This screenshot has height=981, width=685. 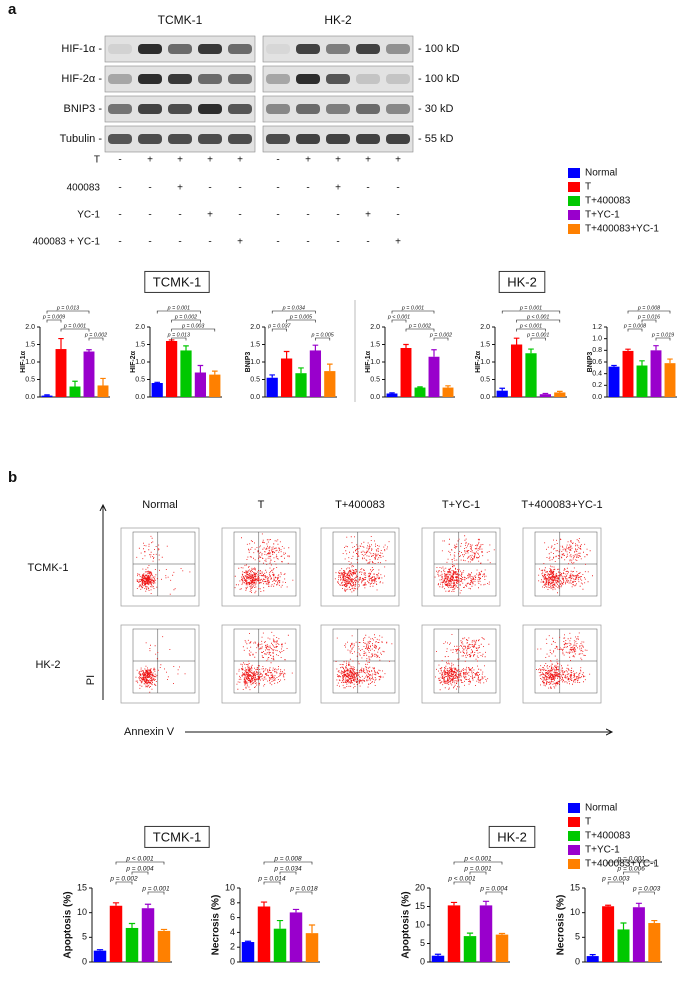 What do you see at coordinates (321, 335) in the screenshot?
I see `p-value: p = 0.005` at bounding box center [321, 335].